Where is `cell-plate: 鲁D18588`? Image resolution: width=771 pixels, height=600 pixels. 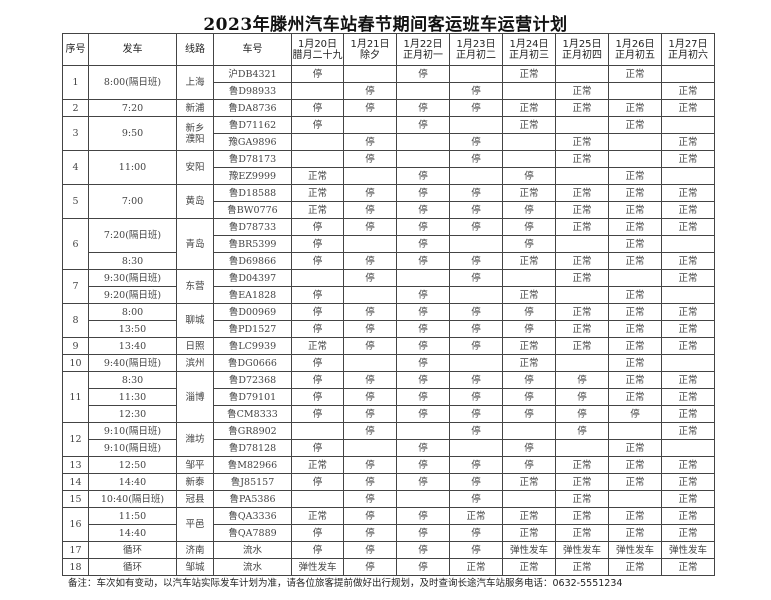 cell-plate: 鲁D18588 is located at coordinates (252, 193).